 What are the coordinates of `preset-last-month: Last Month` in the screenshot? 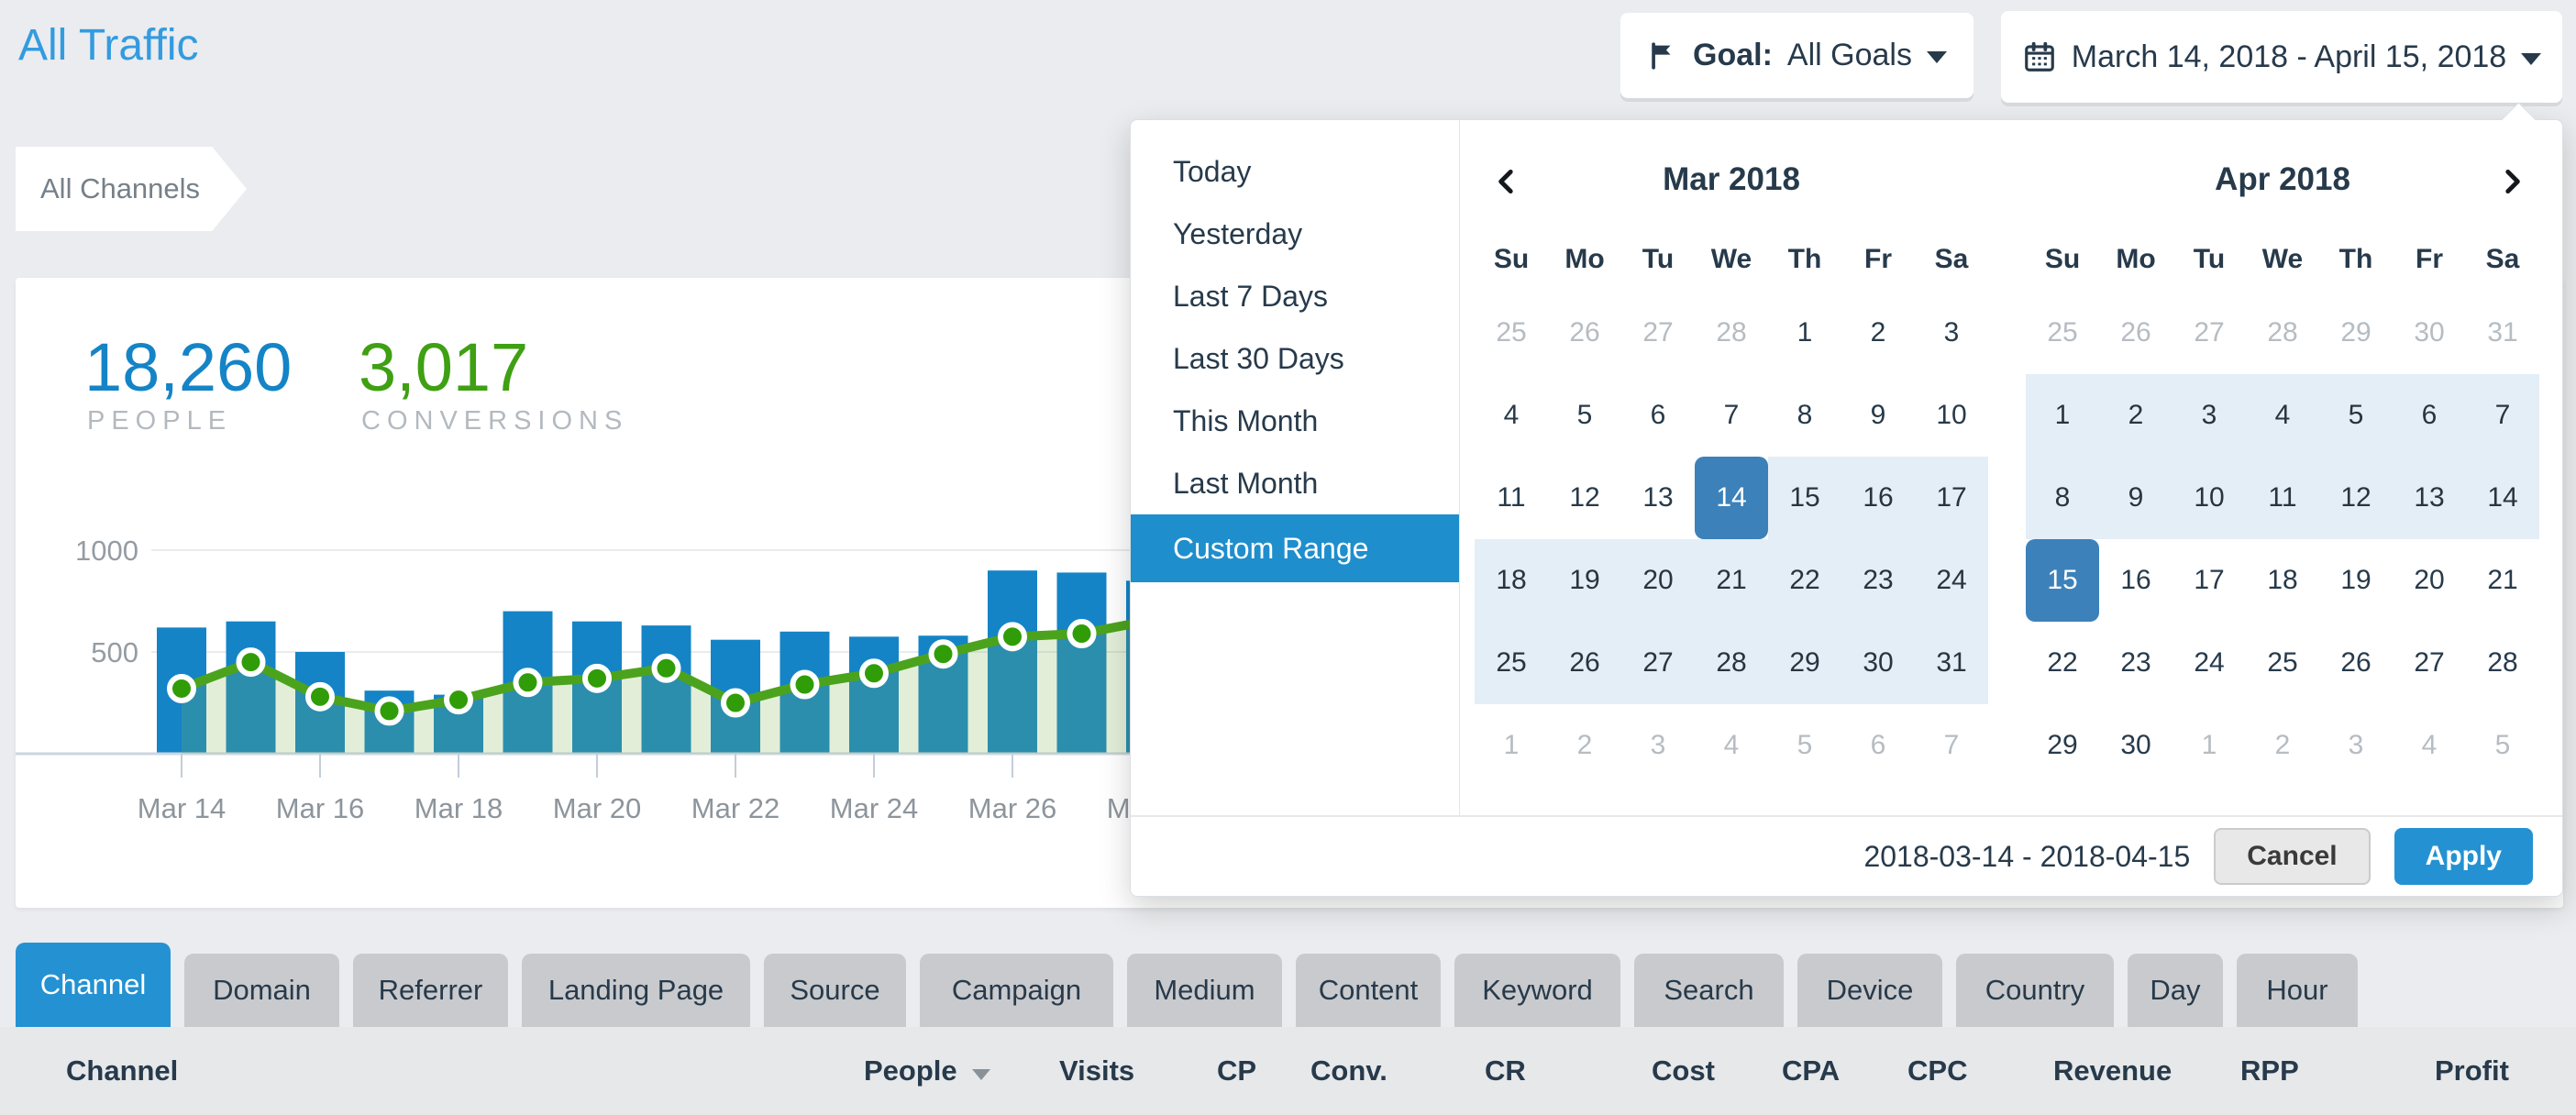 It's located at (1246, 483).